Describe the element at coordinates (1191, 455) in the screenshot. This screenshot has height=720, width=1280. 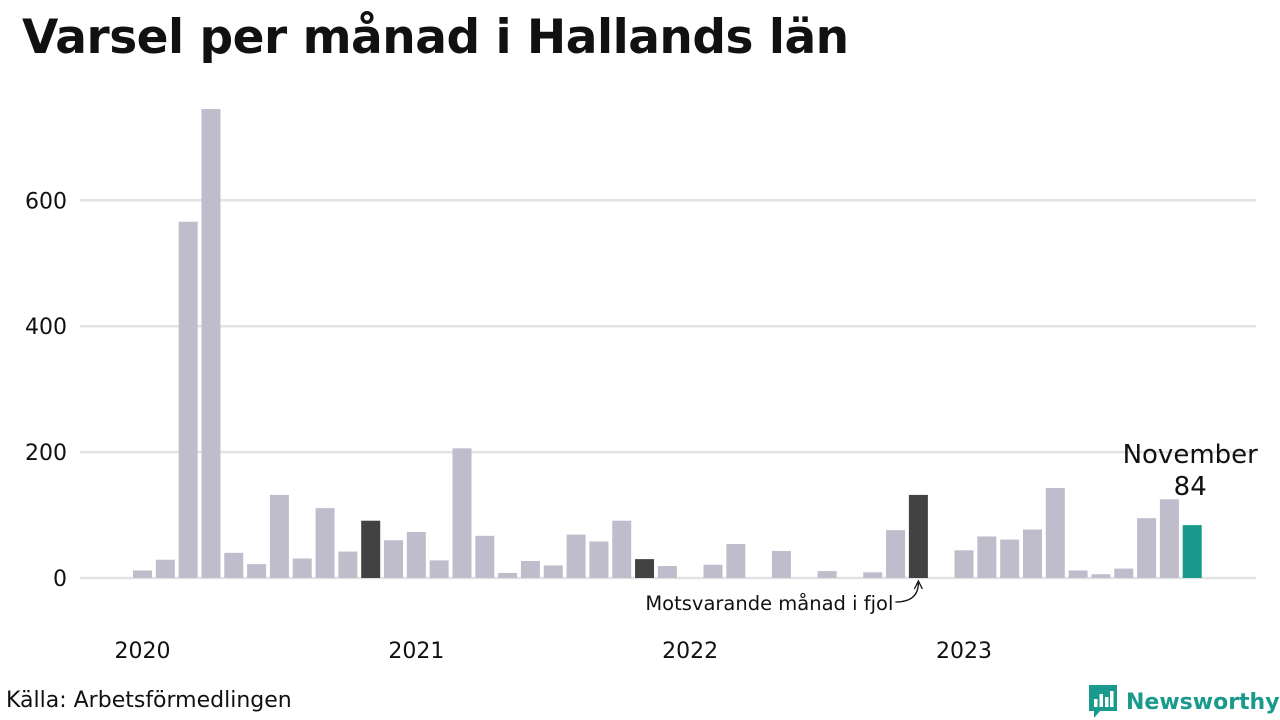
I see `current-month-label: November` at that location.